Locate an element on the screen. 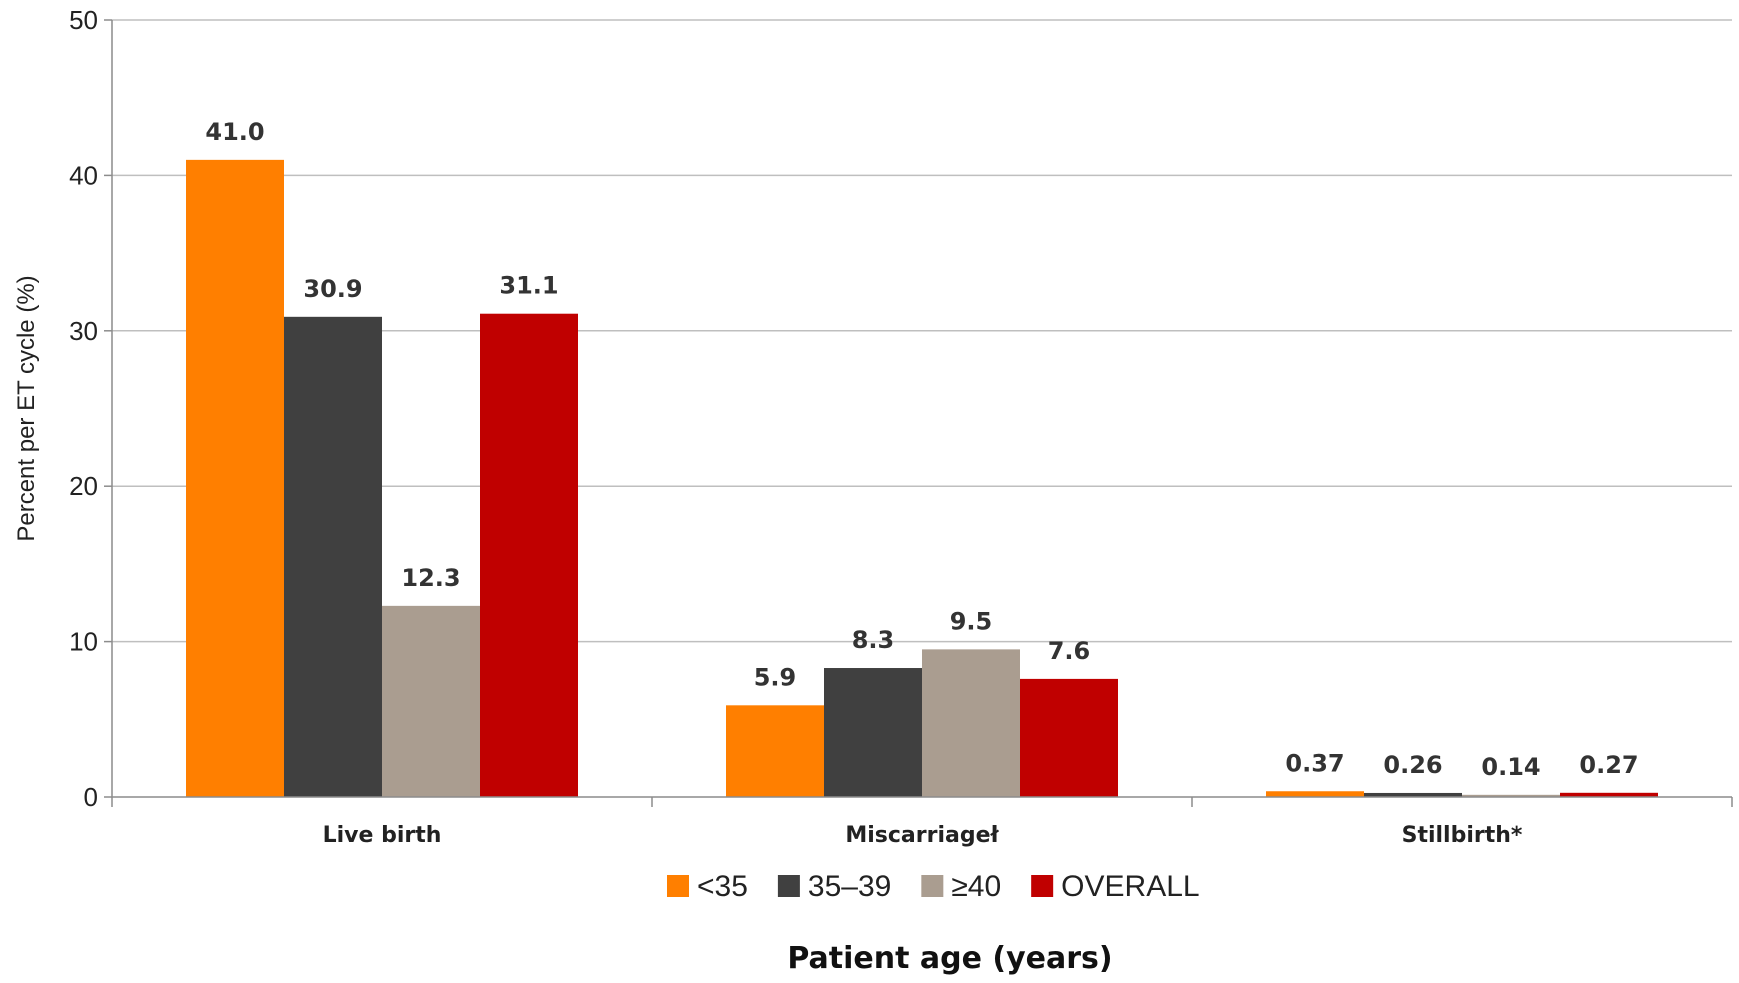 Image resolution: width=1739 pixels, height=983 pixels. legend-label-35: <35 is located at coordinates (722, 886).